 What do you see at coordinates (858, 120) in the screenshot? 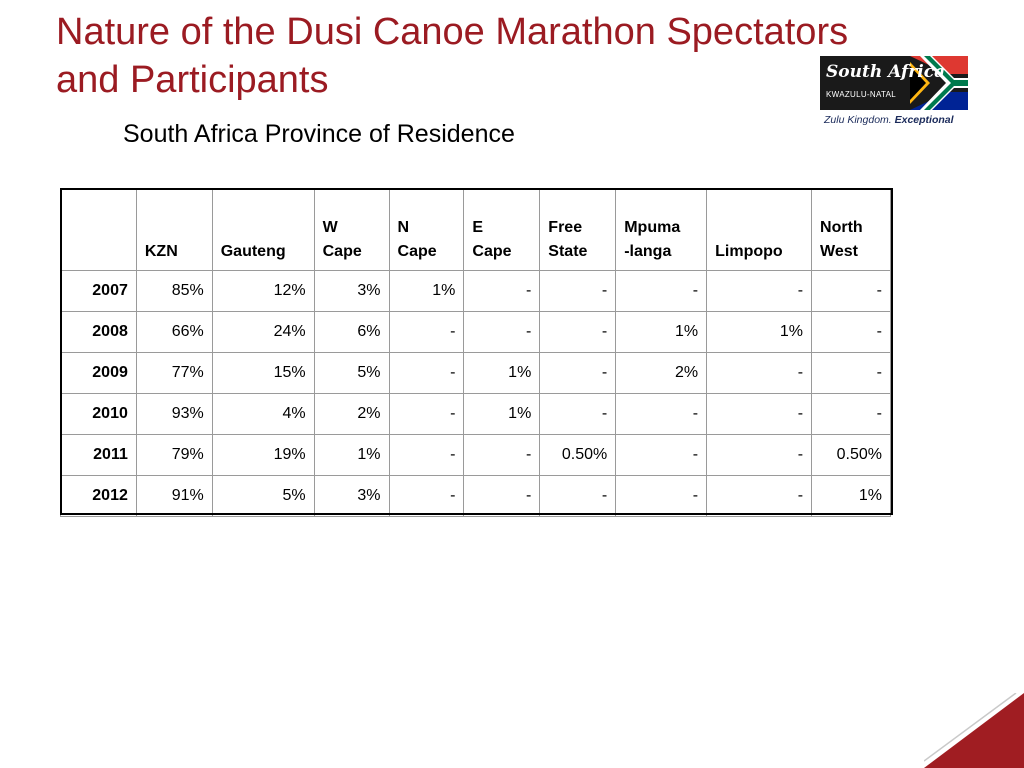
I see `logo-tagline-lead: Zulu Kingdom.` at bounding box center [858, 120].